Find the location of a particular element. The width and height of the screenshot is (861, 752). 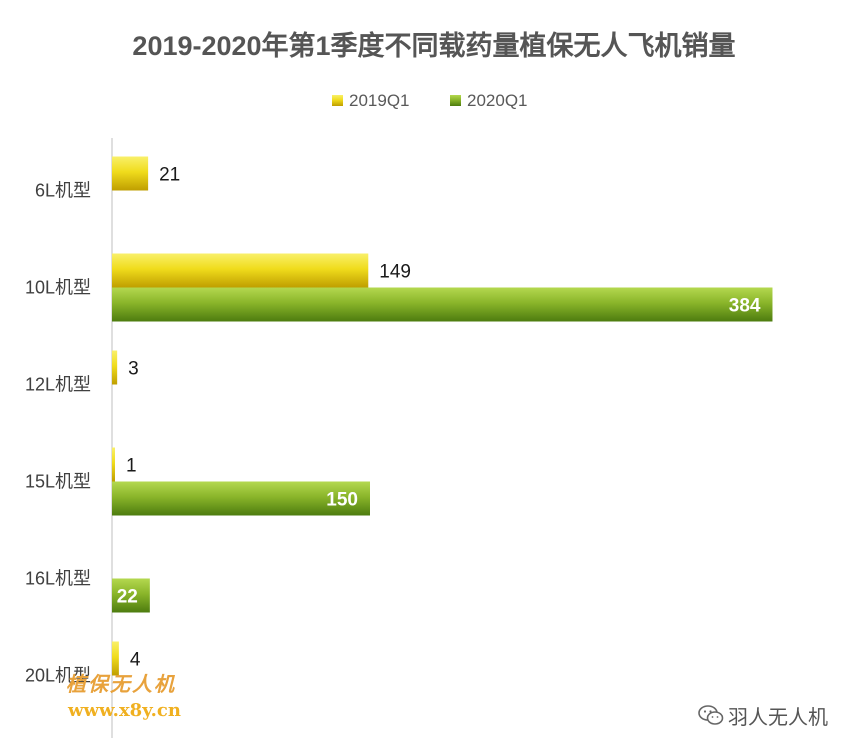

category-label: 10L机型 is located at coordinates (58, 288).